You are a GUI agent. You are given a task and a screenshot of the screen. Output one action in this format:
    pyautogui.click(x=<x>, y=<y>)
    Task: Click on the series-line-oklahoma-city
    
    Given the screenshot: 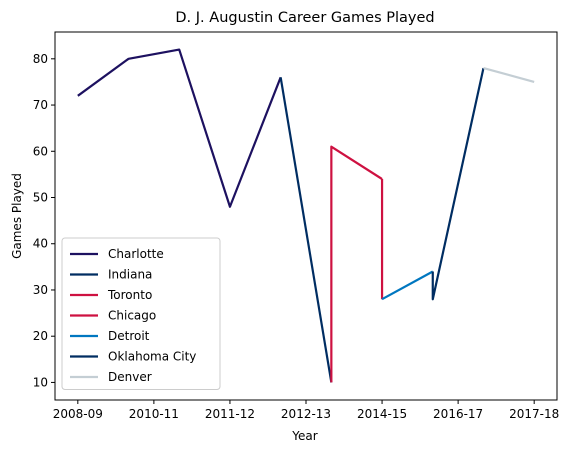 What is the action you would take?
    pyautogui.click(x=458, y=184)
    